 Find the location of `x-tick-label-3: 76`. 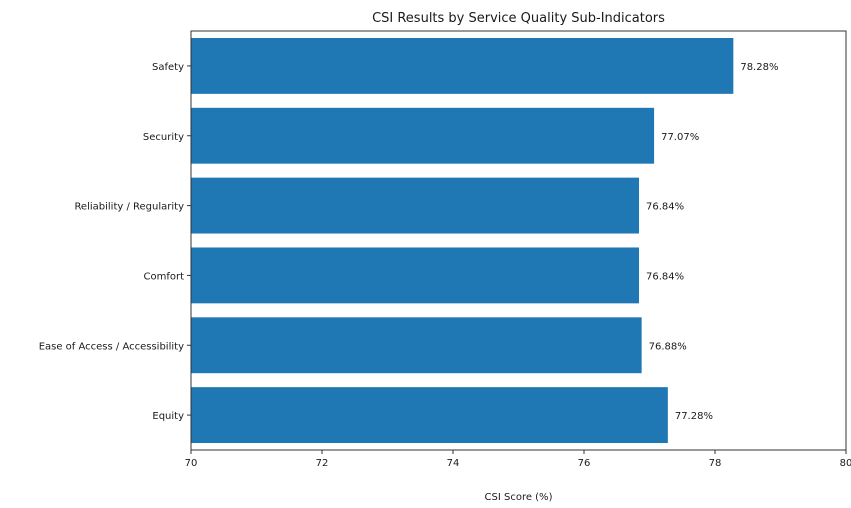

x-tick-label-3: 76 is located at coordinates (584, 463).